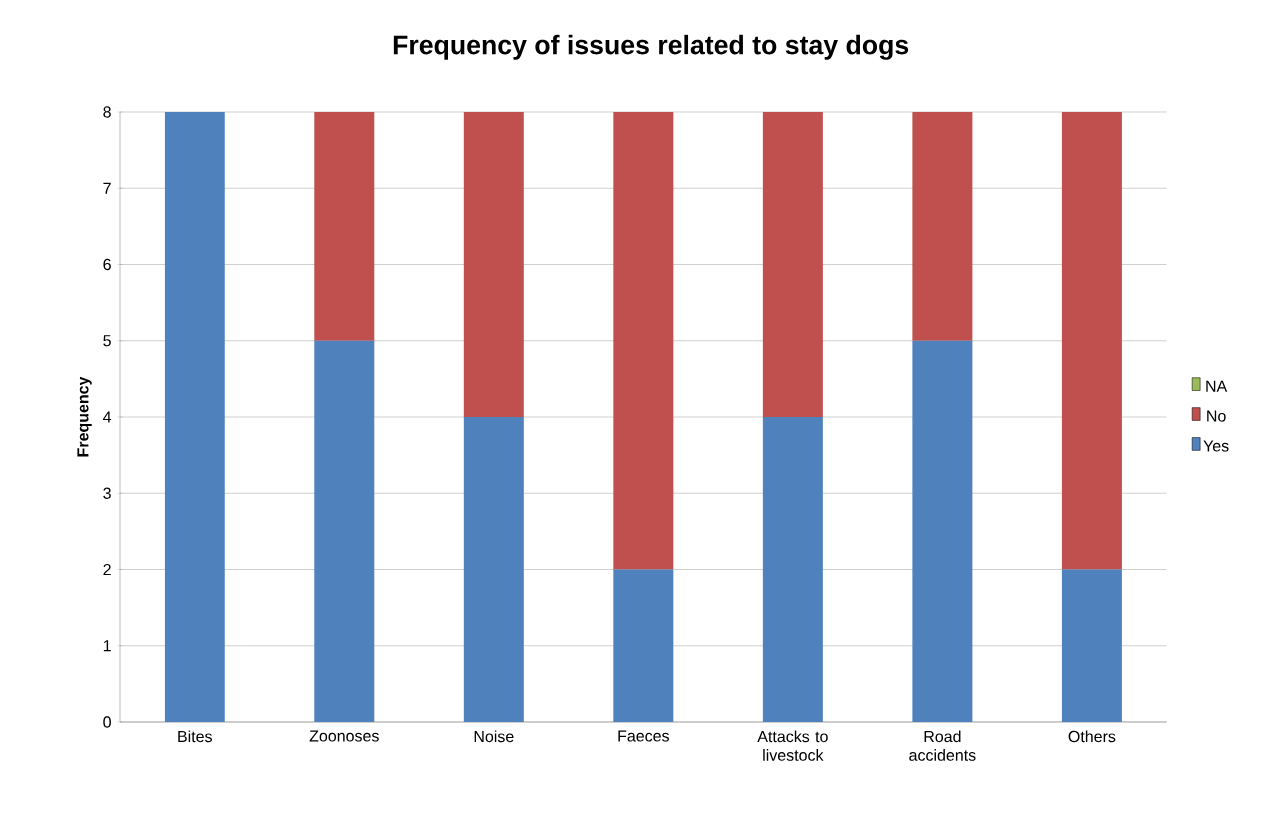 This screenshot has width=1280, height=814. Describe the element at coordinates (107, 493) in the screenshot. I see `y-tick-label: 3` at that location.